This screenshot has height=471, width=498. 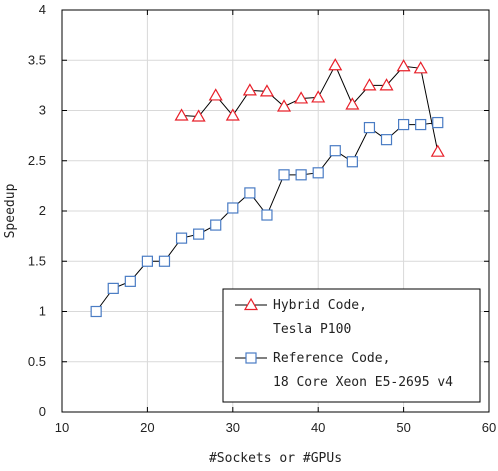 I want to click on x-tick-label: 50, so click(x=403, y=427).